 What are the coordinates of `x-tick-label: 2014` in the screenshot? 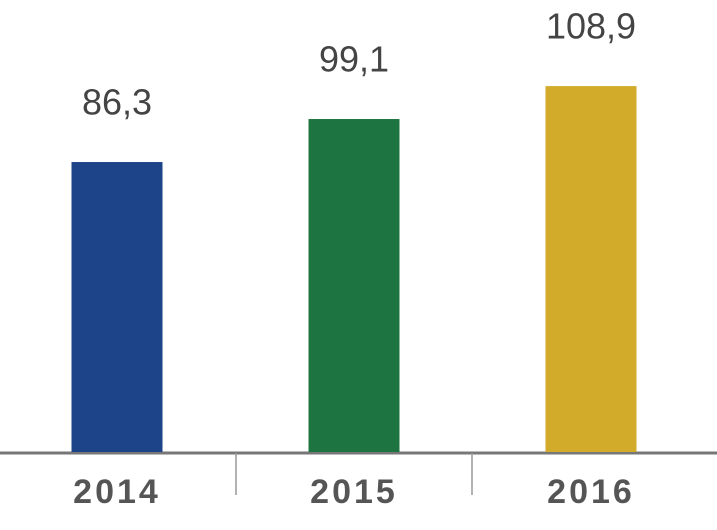 It's located at (117, 492).